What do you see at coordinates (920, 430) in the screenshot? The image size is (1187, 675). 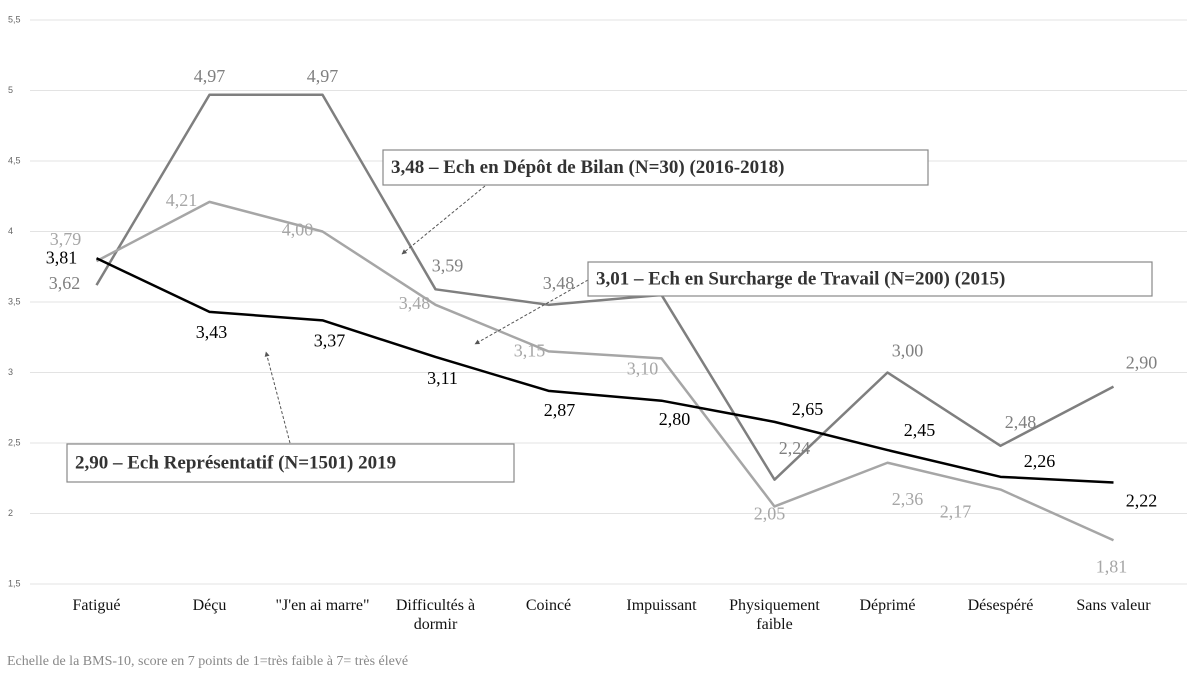 I see `value-label: 2,45` at bounding box center [920, 430].